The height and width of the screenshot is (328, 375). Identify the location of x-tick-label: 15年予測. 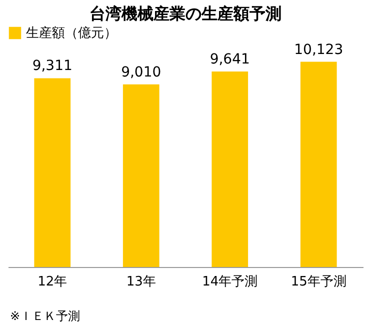
(318, 282).